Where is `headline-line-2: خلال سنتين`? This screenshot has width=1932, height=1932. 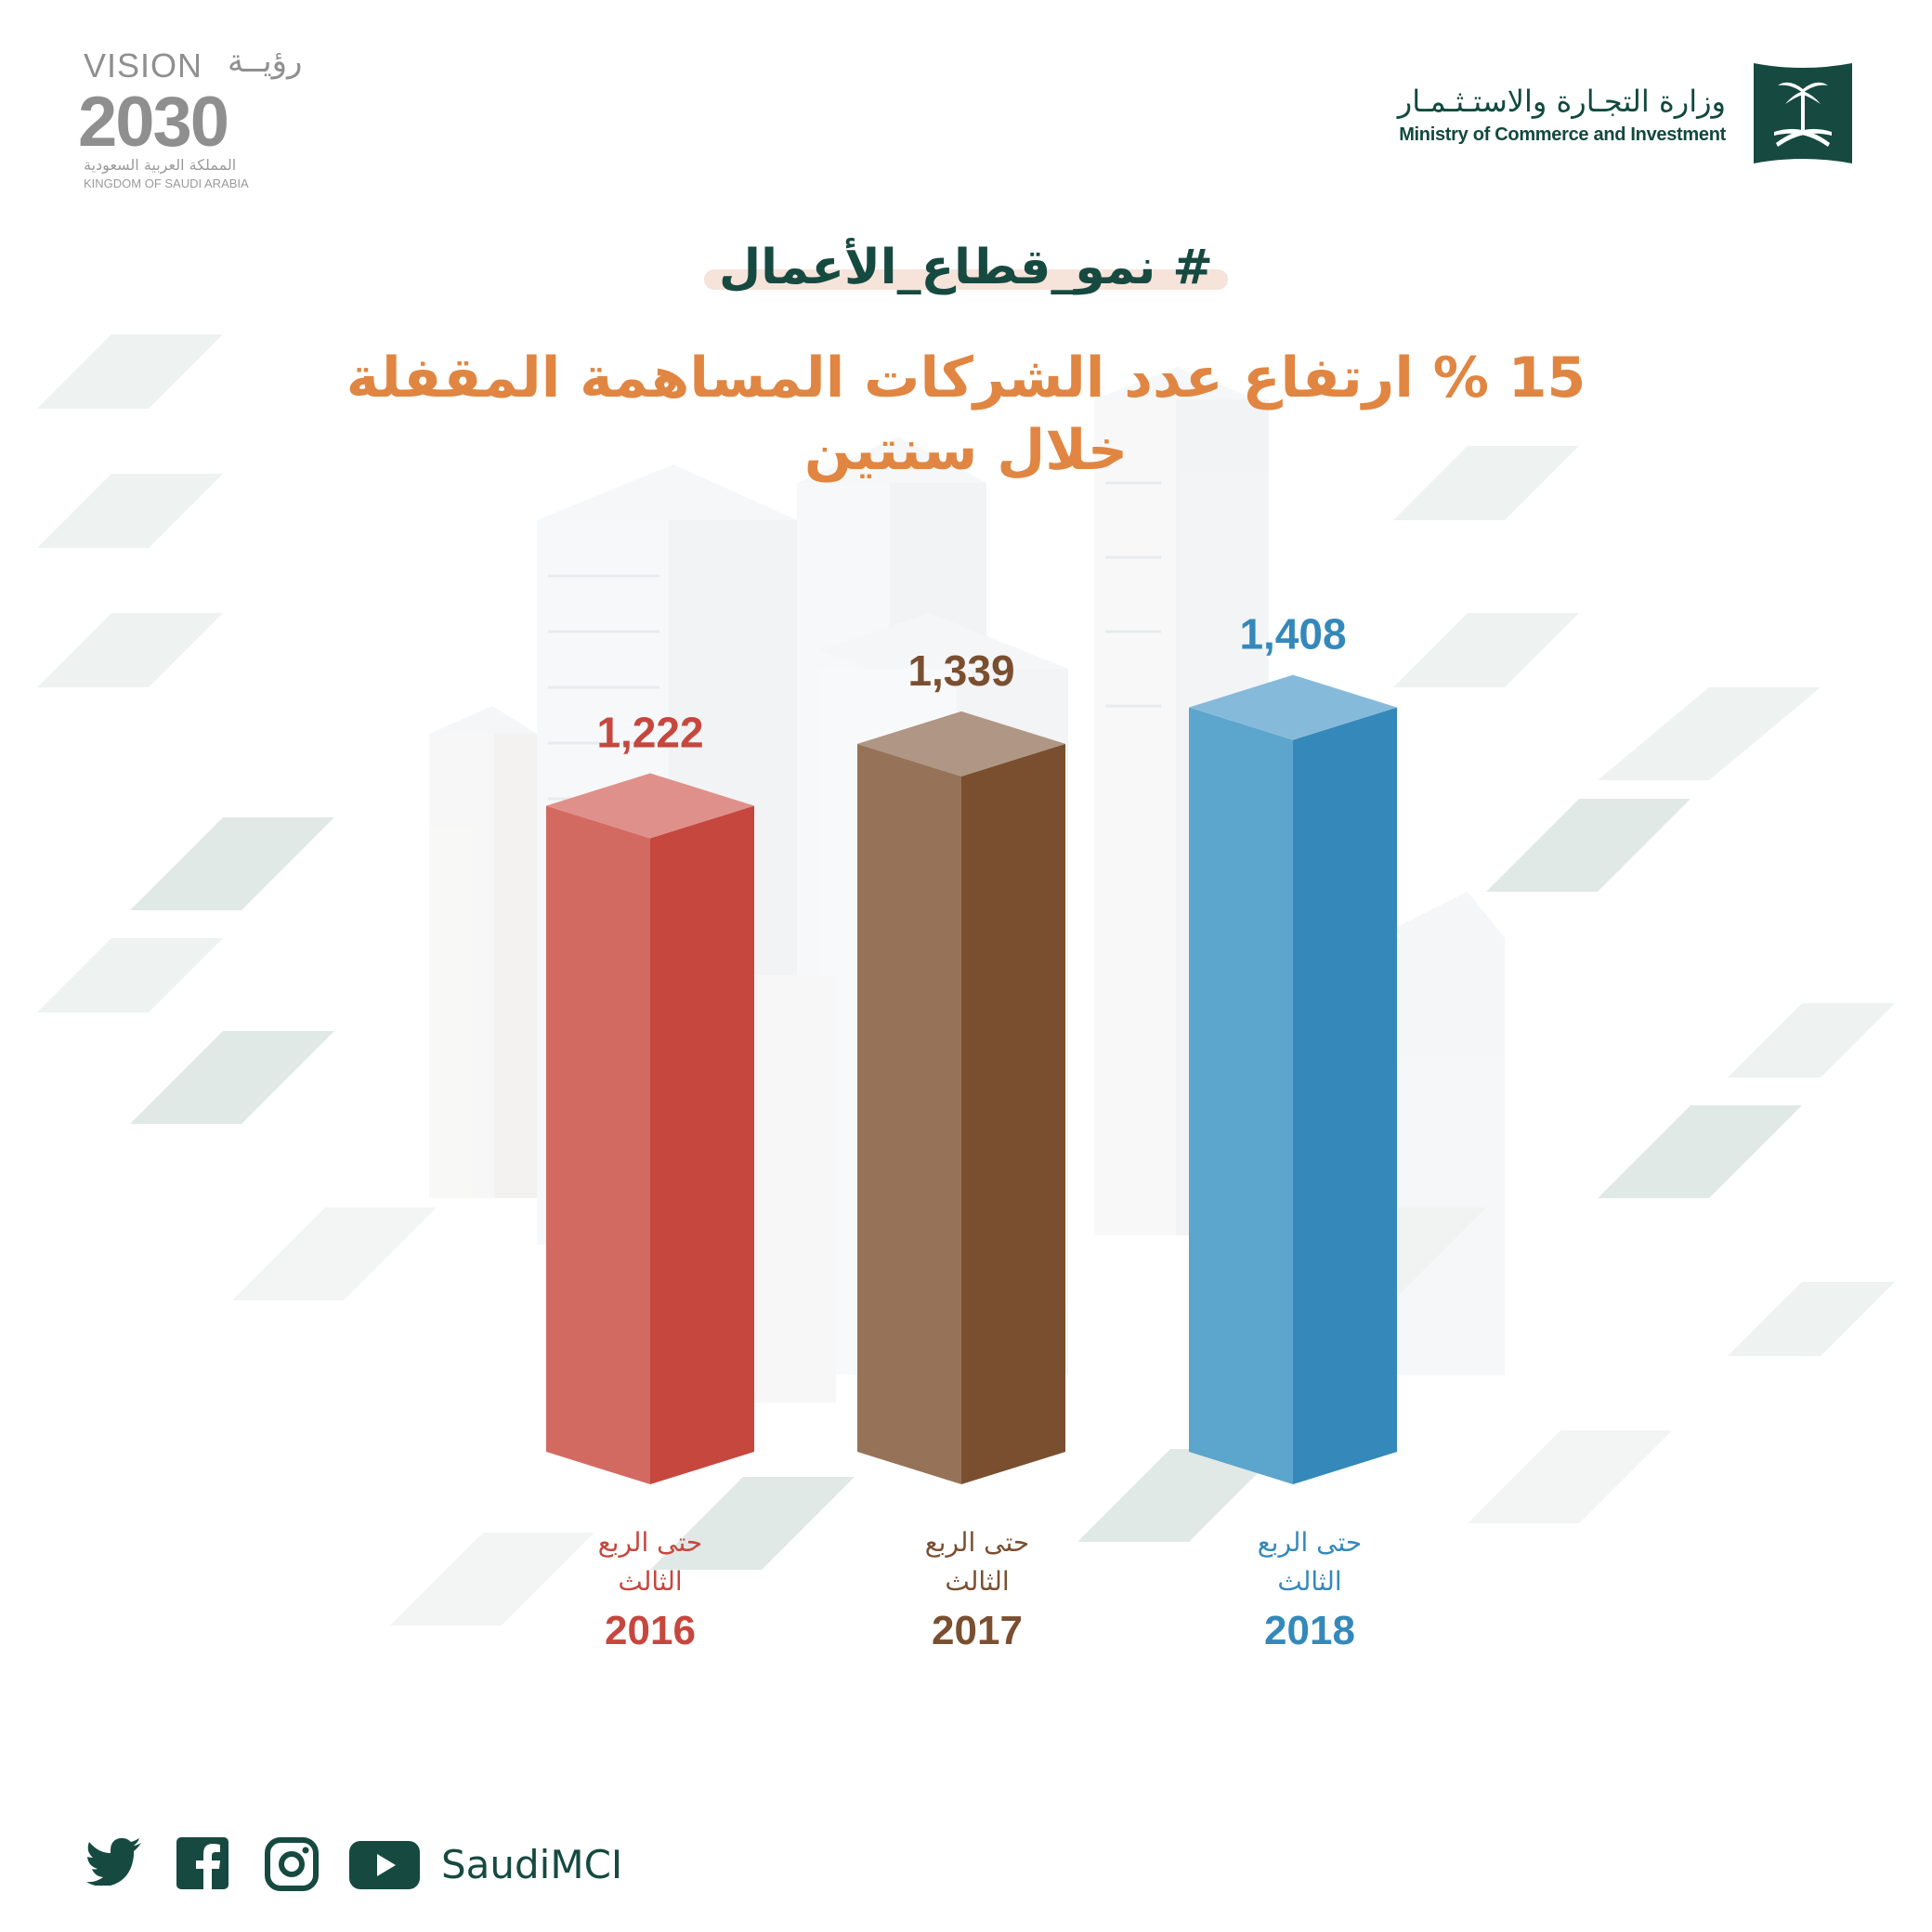
headline-line-2: خلال سنتين is located at coordinates (966, 450).